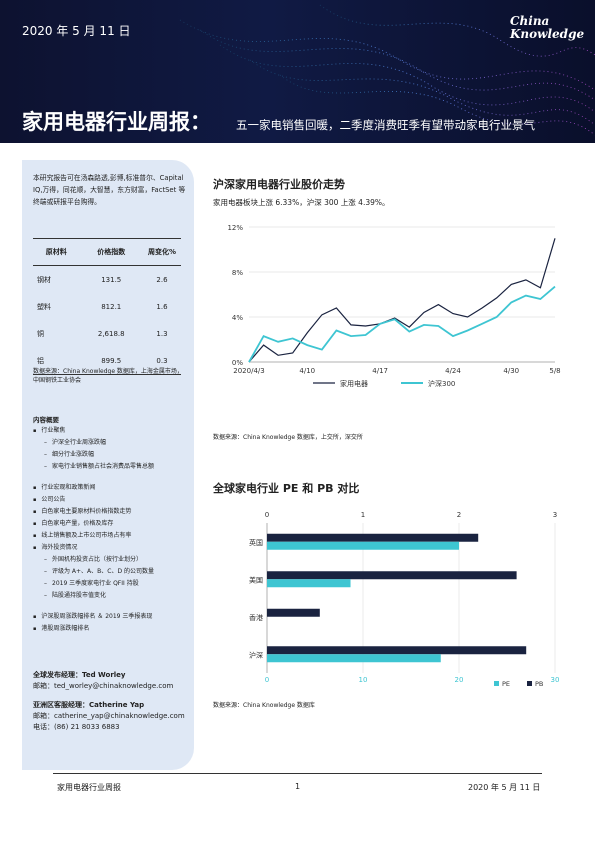  What do you see at coordinates (162, 361) in the screenshot?
I see `table-cell: 0.3` at bounding box center [162, 361].